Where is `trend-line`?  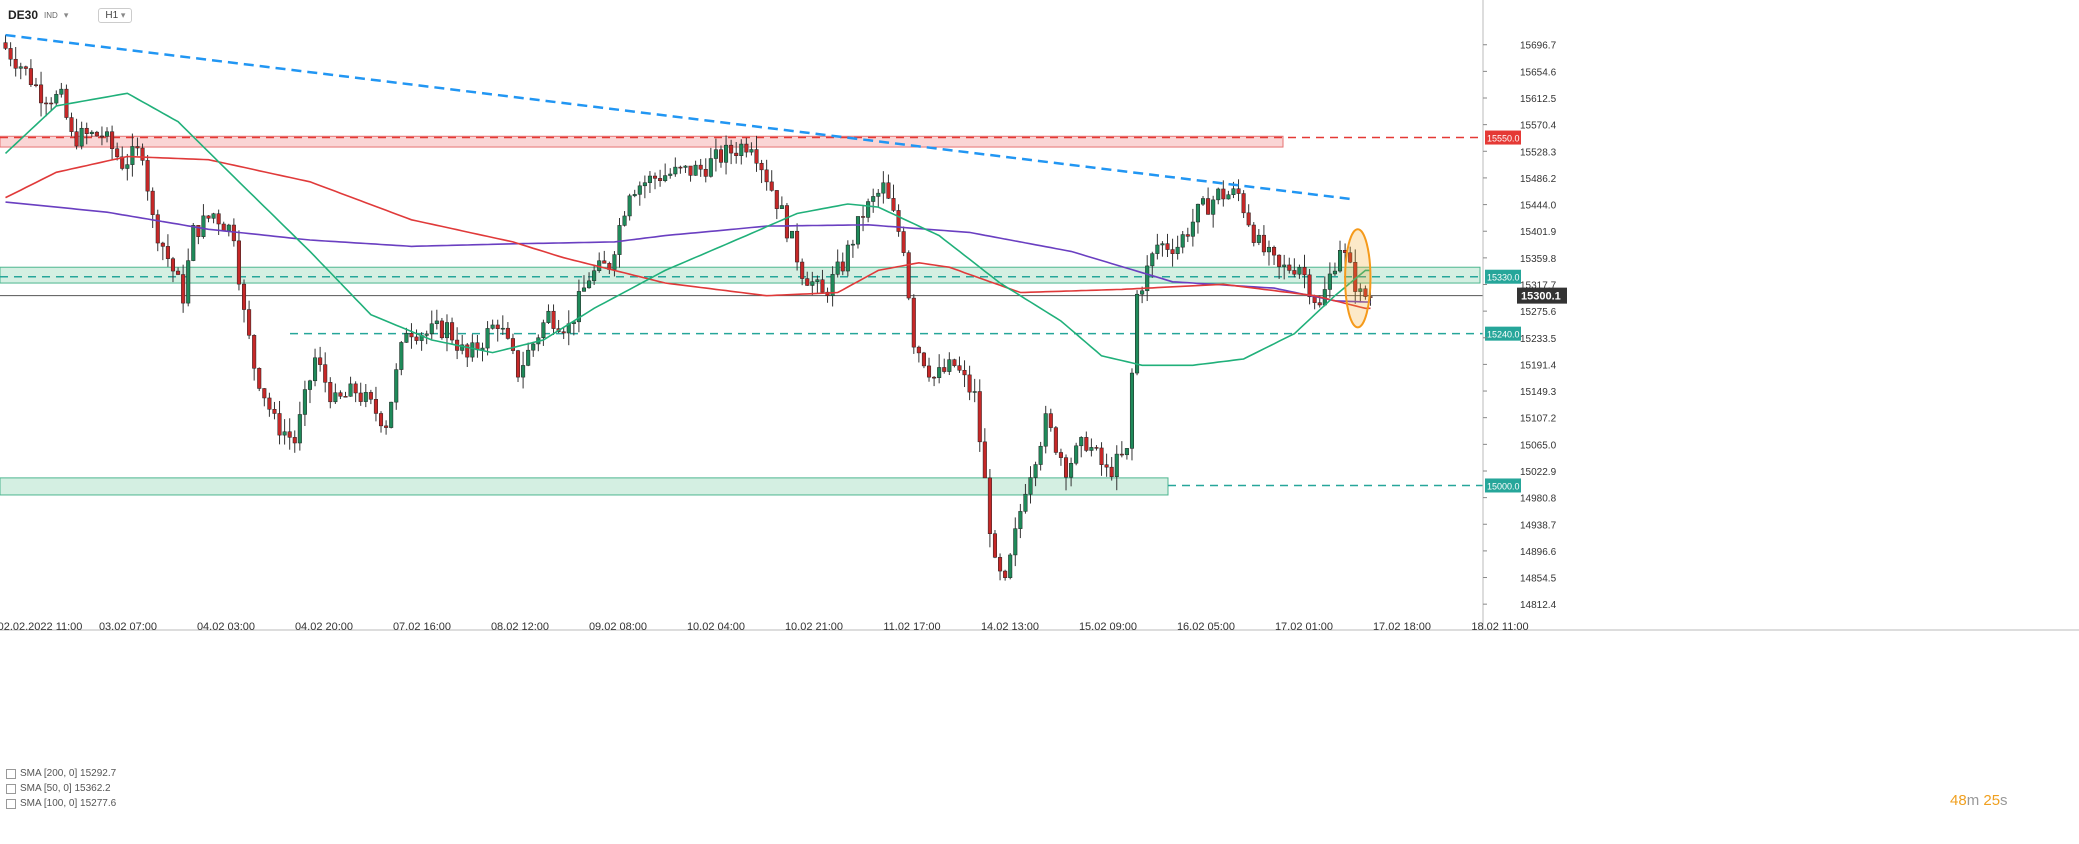 trend-line is located at coordinates (678, 117).